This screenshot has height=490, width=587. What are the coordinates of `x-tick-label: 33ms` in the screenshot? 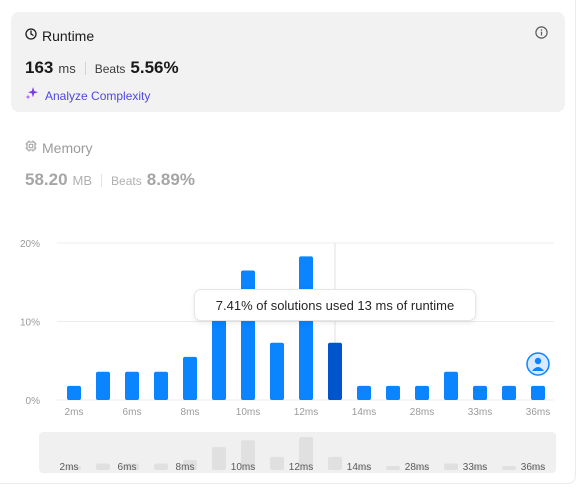 It's located at (480, 412).